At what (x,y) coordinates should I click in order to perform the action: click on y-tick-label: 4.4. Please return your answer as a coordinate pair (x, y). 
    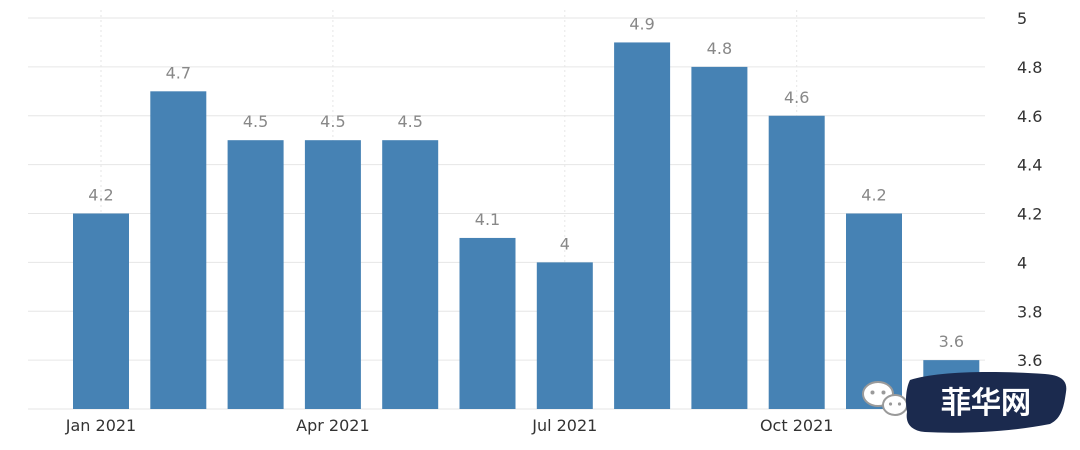
    Looking at the image, I should click on (1029, 165).